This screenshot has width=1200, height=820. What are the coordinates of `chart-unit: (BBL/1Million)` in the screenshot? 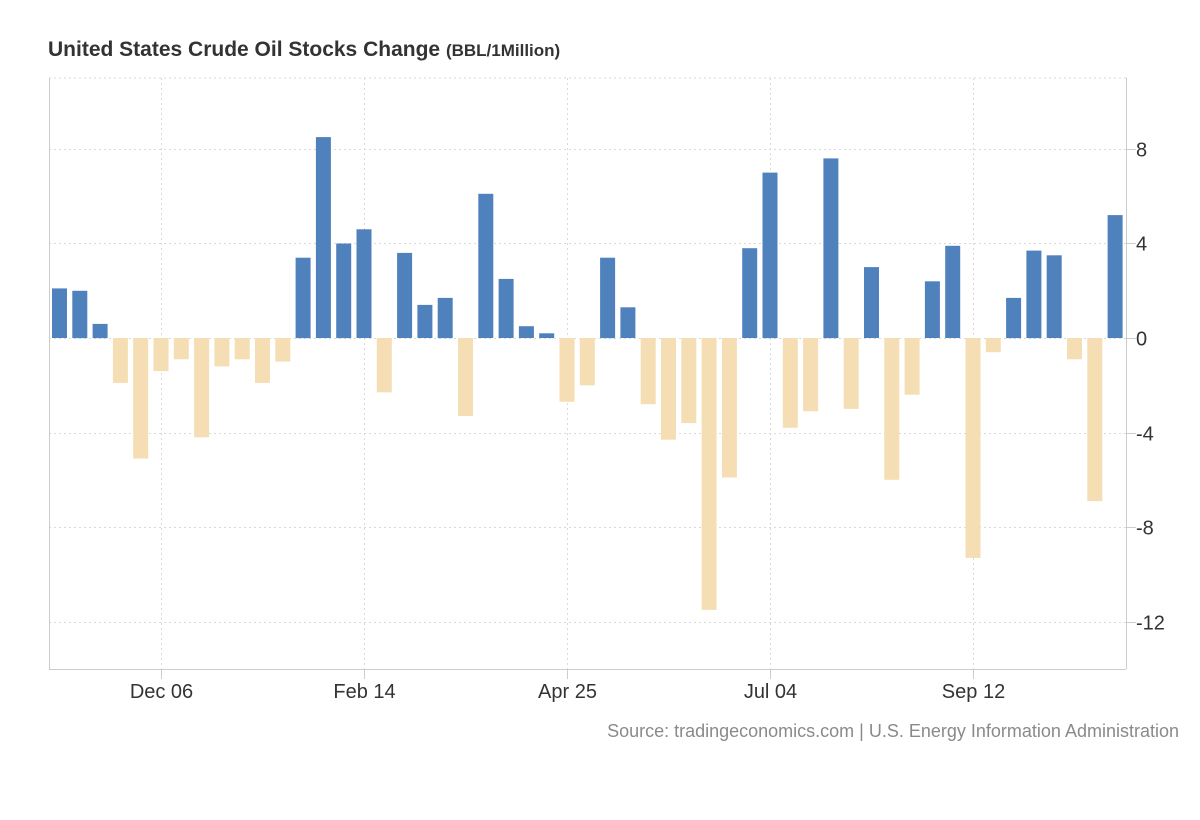 It's located at (503, 50).